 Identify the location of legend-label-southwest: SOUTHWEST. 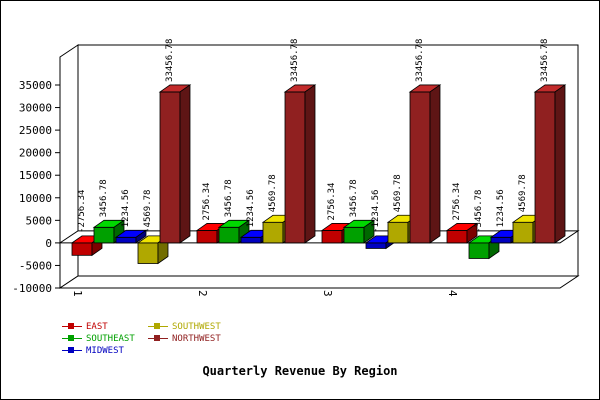
(196, 327).